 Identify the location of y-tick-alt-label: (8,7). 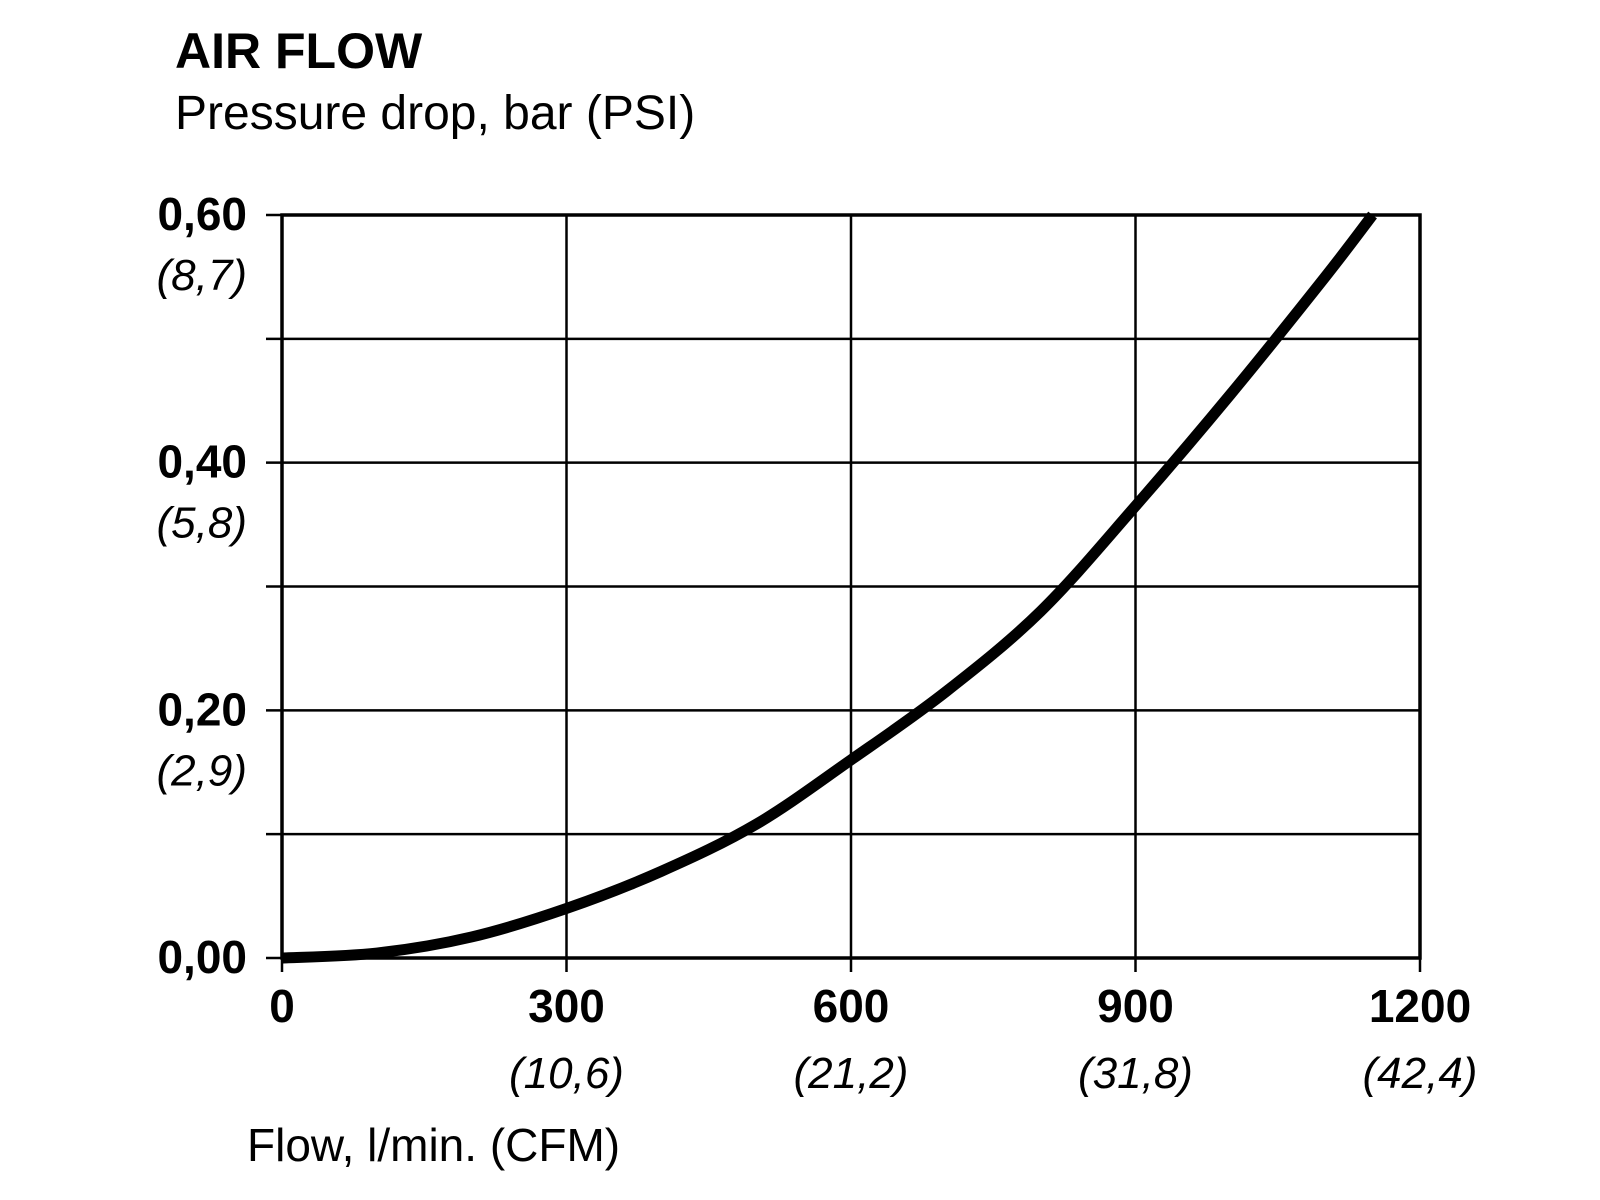
(202, 275).